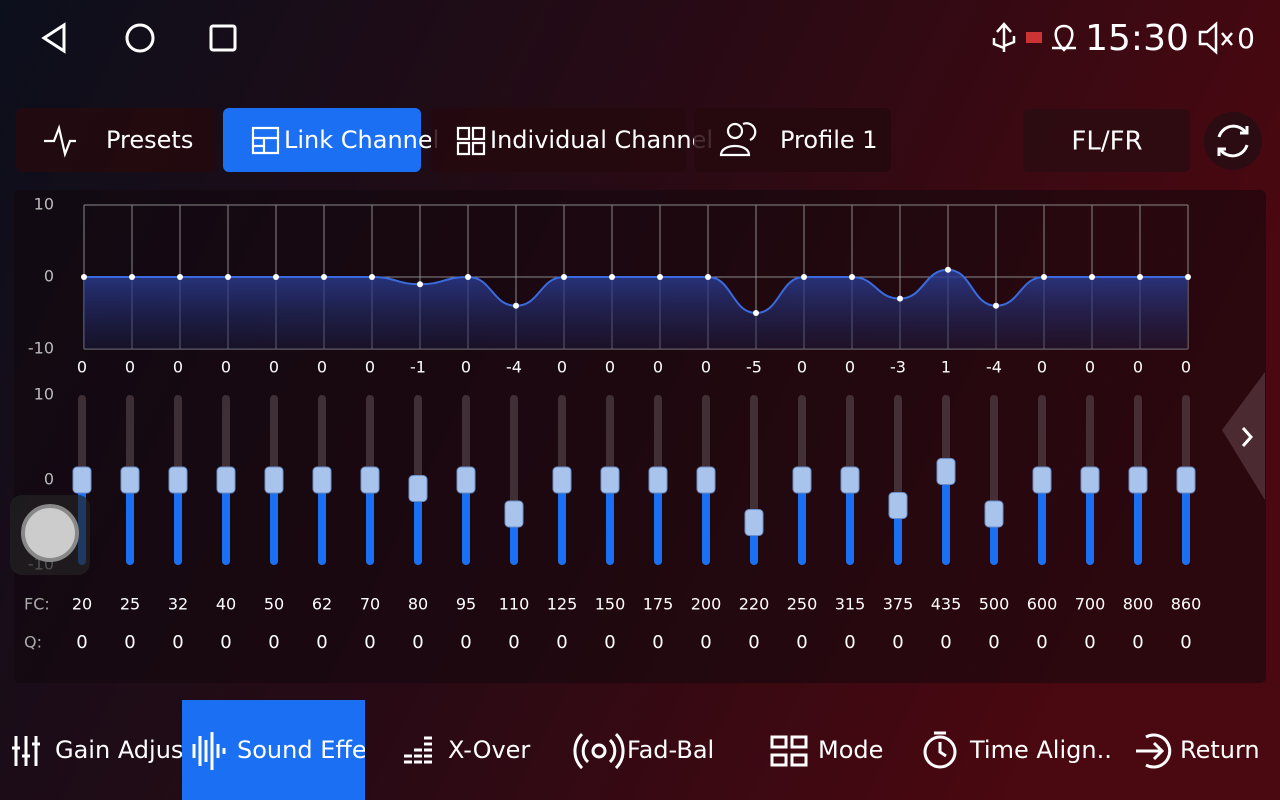 Image resolution: width=1280 pixels, height=804 pixels. I want to click on tab-label: Individual Channel, so click(601, 140).